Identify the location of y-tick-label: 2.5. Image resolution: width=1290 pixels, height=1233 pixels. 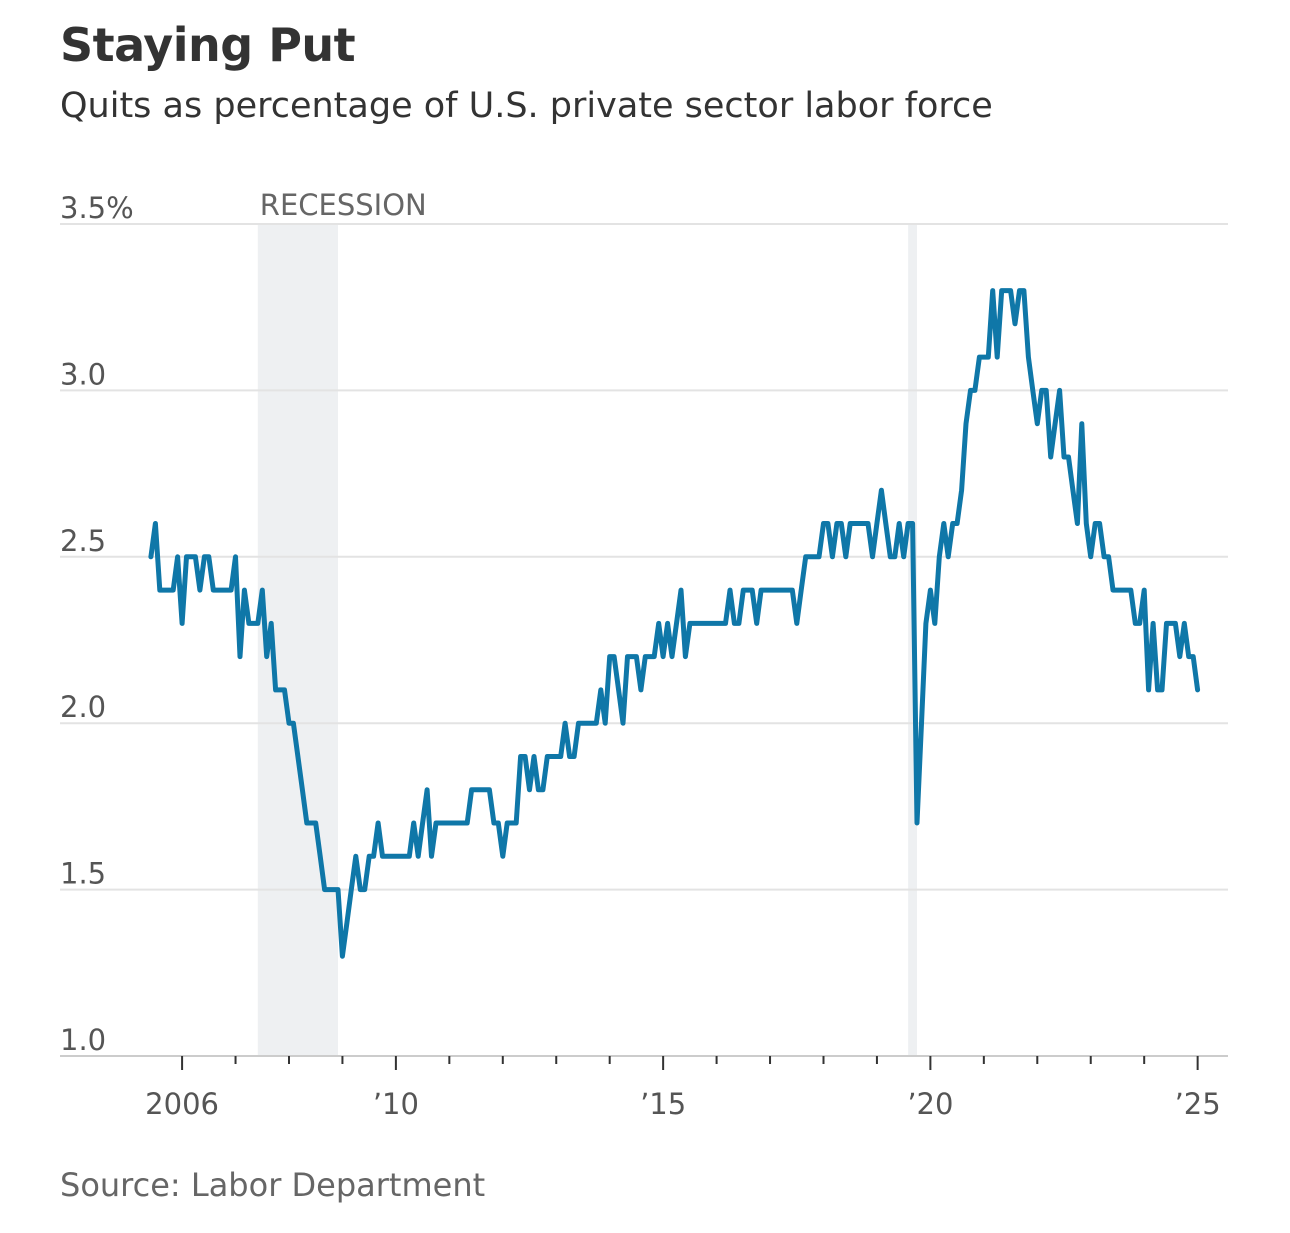
(83, 541).